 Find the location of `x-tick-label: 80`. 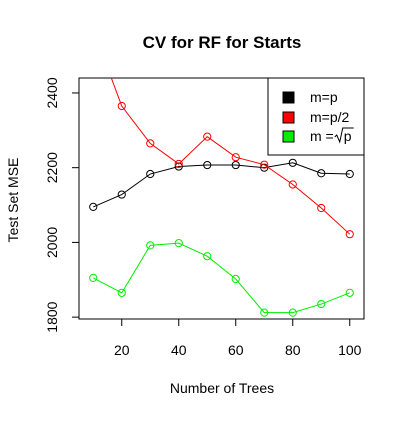

x-tick-label: 80 is located at coordinates (293, 350).